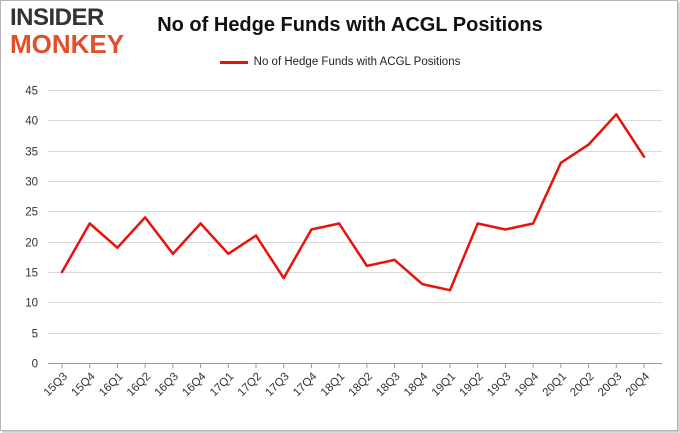  I want to click on x-tick-label: 19Q4, so click(527, 384).